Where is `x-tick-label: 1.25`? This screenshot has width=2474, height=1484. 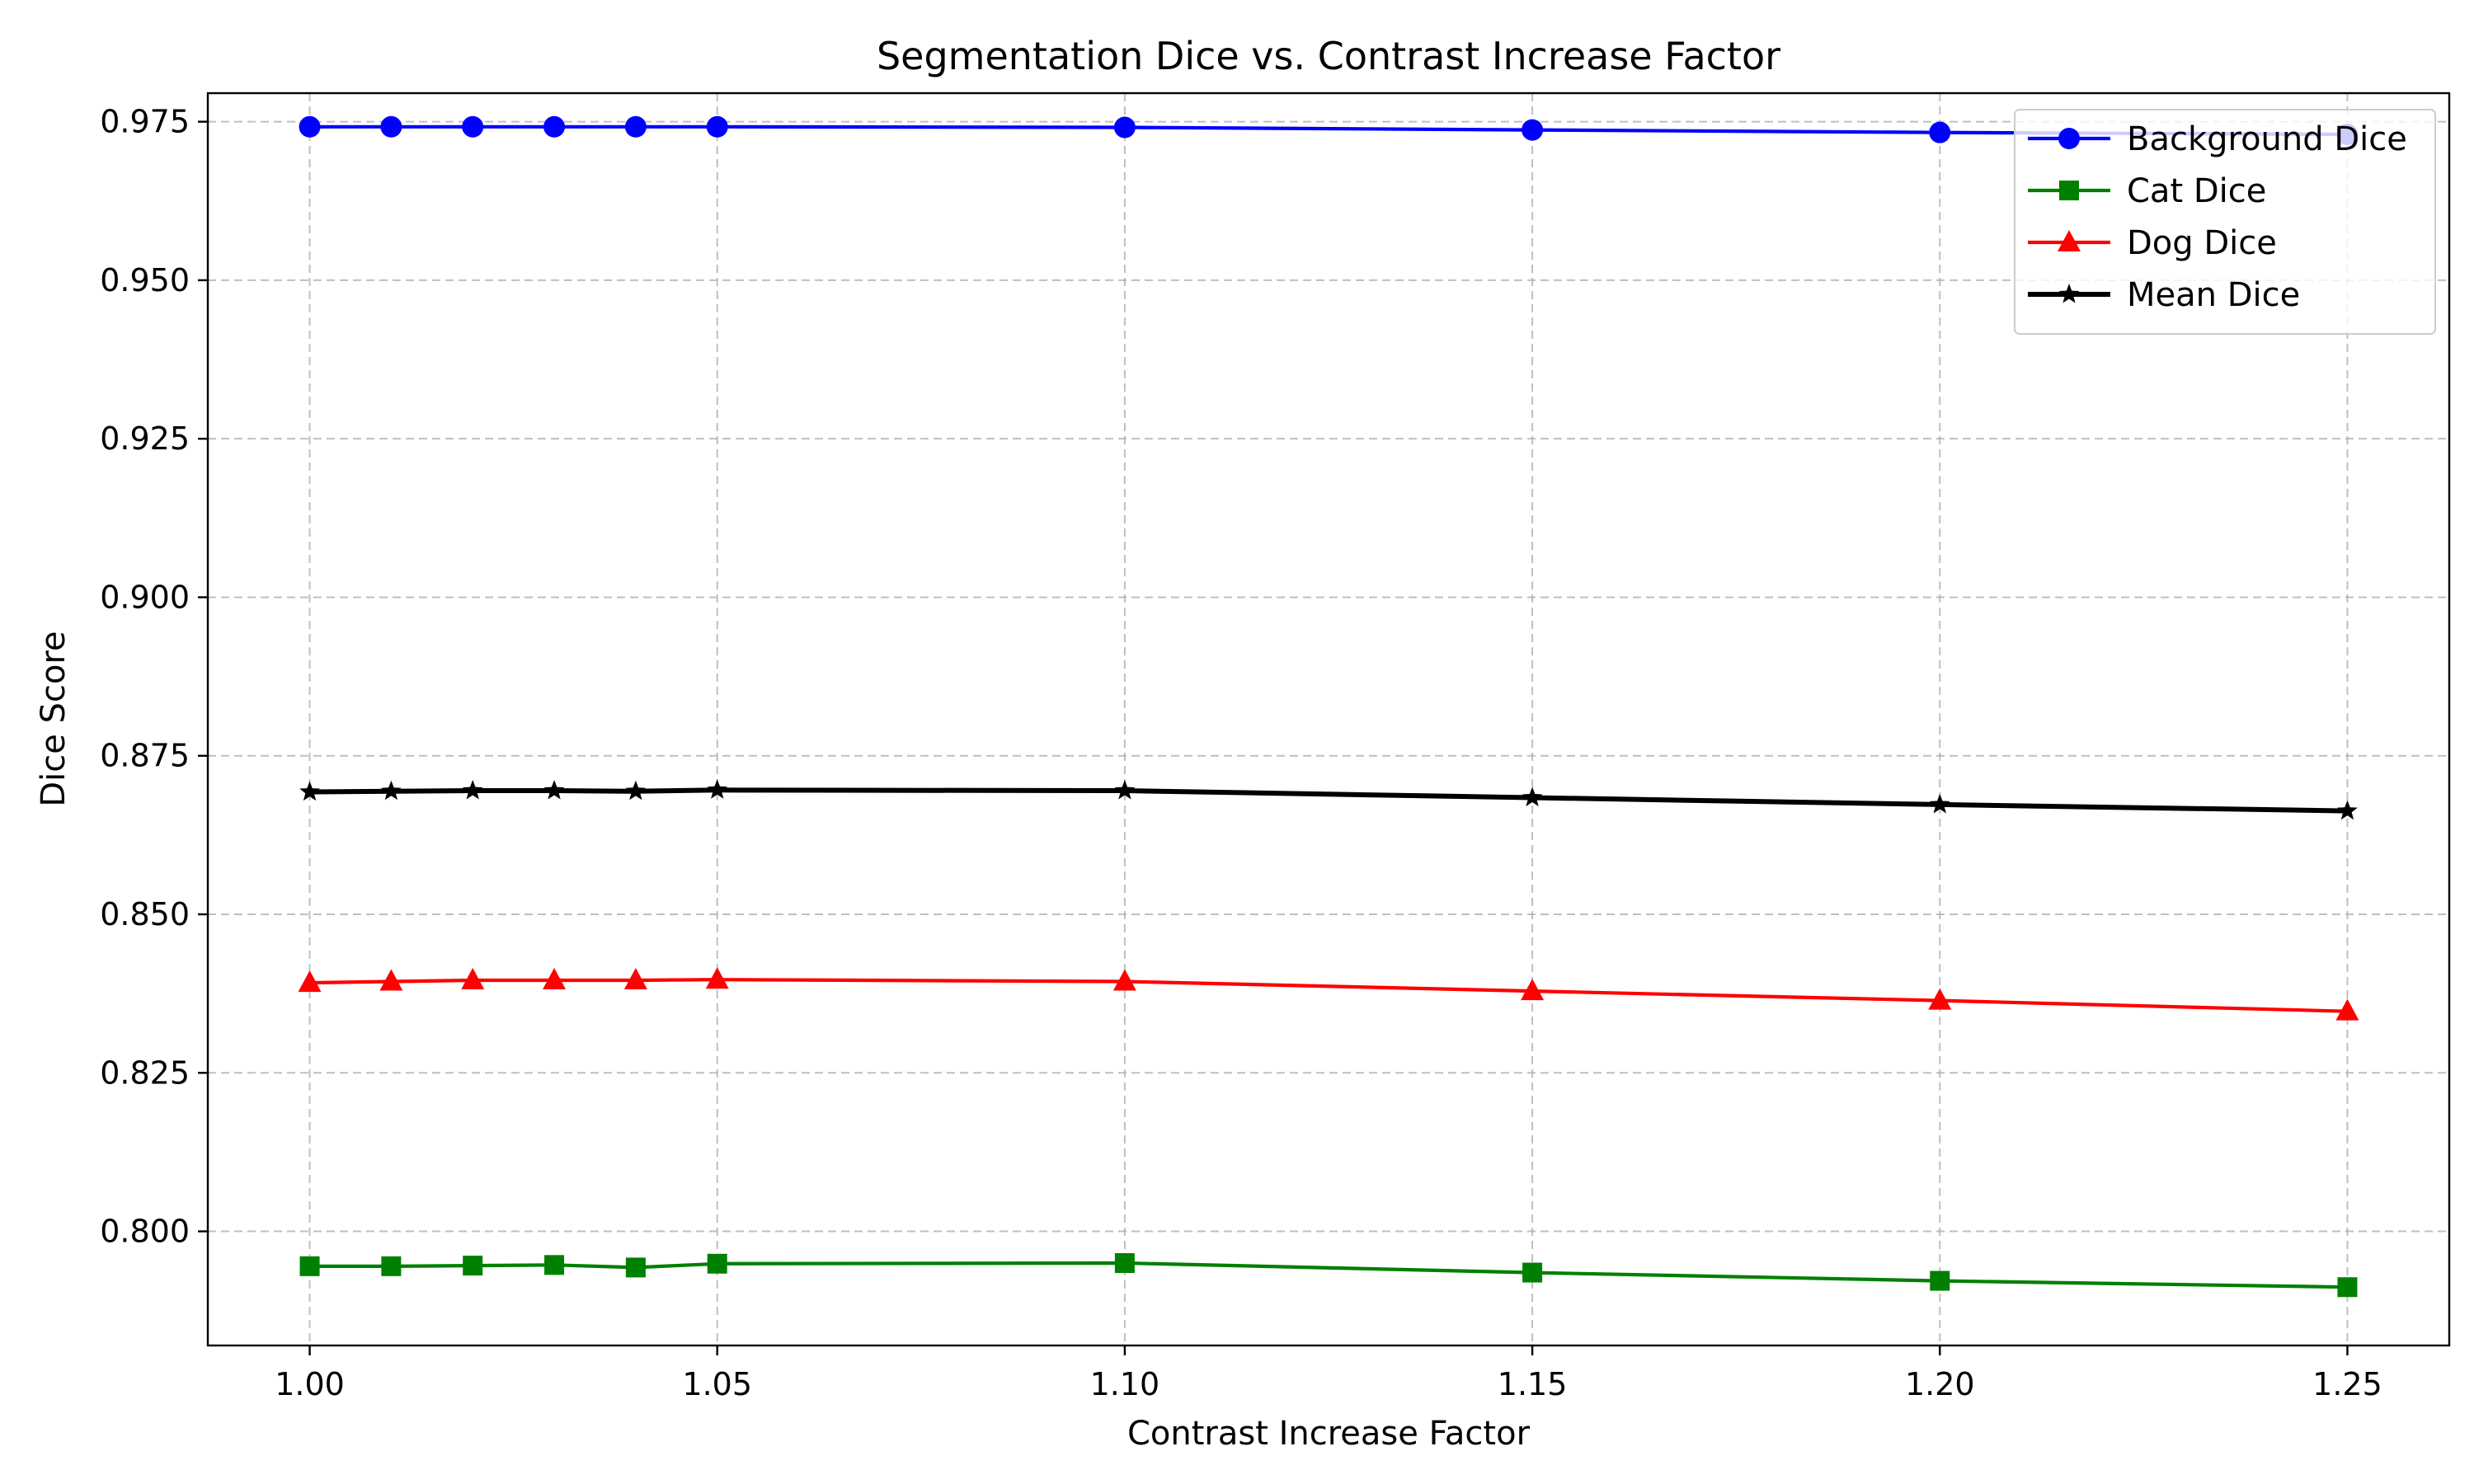
x-tick-label: 1.25 is located at coordinates (2347, 1384).